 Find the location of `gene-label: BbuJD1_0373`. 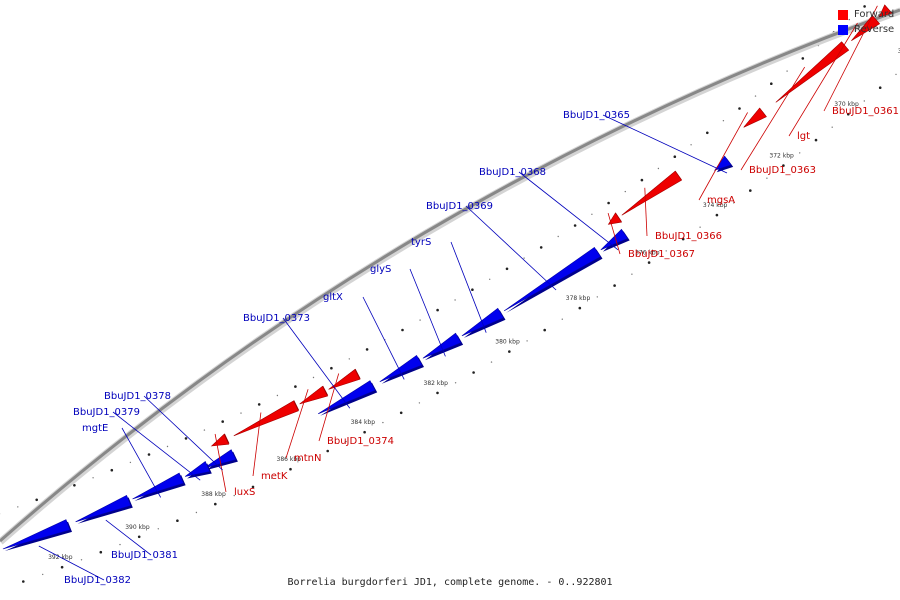

gene-label: BbuJD1_0373 is located at coordinates (276, 318).